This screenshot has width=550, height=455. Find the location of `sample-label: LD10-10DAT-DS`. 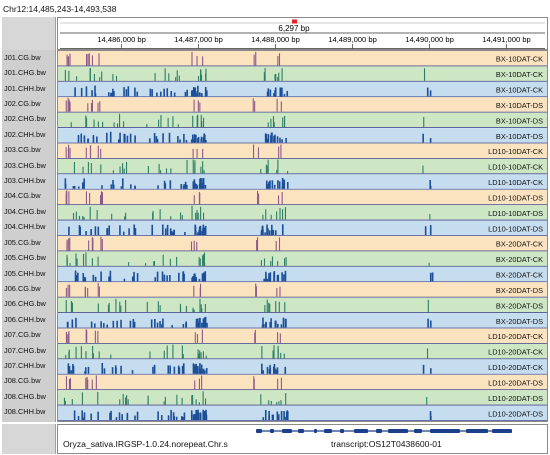

sample-label: LD10-10DAT-DS is located at coordinates (515, 213).